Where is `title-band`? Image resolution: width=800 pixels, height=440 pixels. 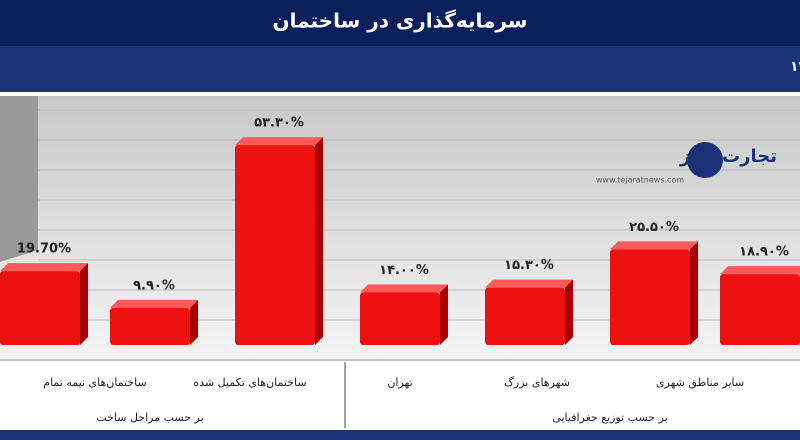 title-band is located at coordinates (400, 23).